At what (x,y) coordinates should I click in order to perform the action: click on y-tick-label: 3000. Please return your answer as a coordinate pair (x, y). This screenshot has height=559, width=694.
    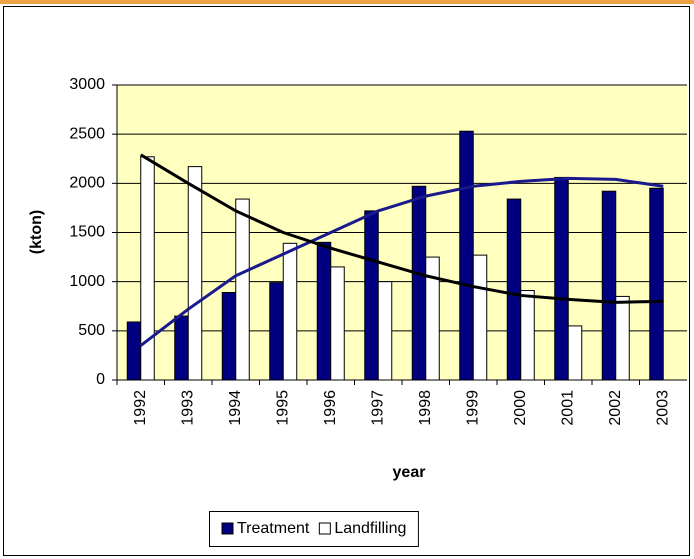
    Looking at the image, I should click on (87, 84).